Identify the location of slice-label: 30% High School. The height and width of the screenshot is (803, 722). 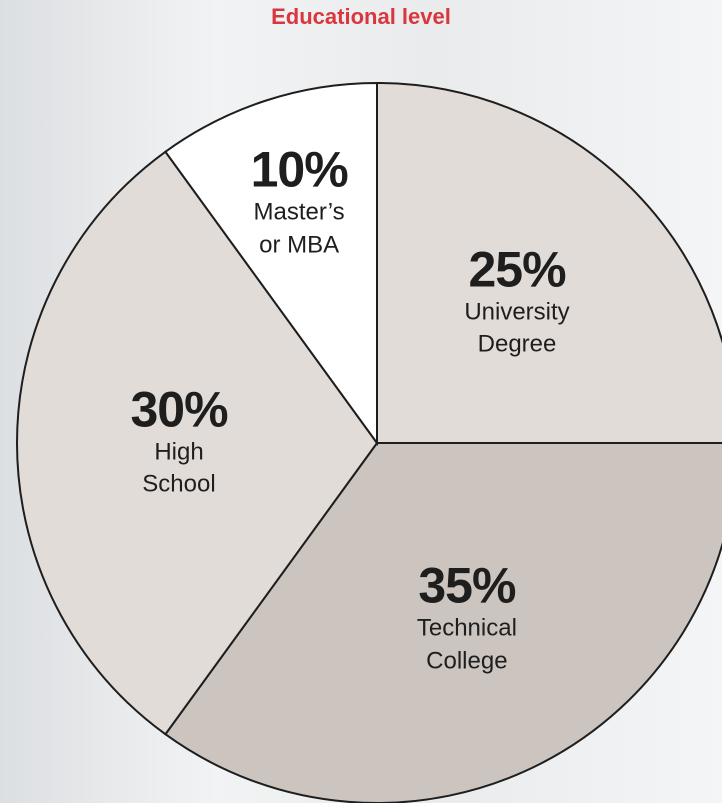
(179, 443).